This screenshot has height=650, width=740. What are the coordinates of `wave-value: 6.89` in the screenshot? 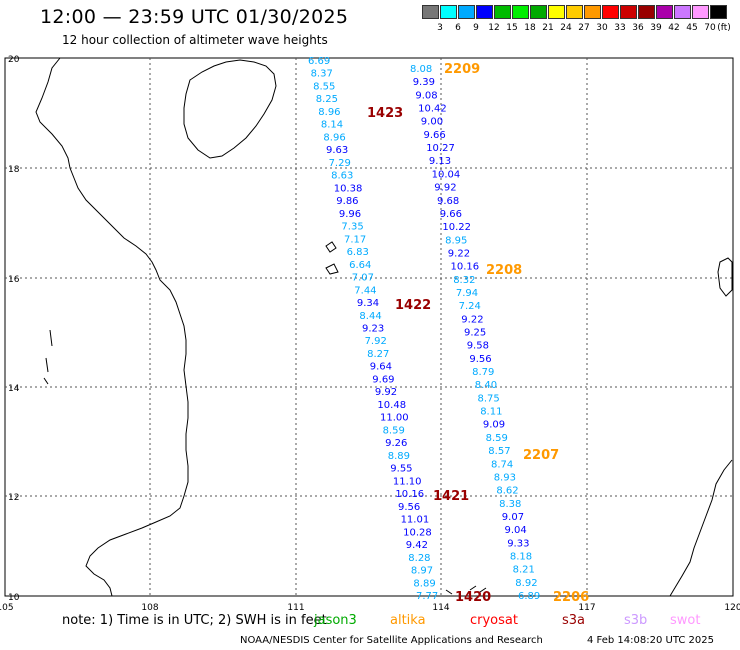 It's located at (529, 596).